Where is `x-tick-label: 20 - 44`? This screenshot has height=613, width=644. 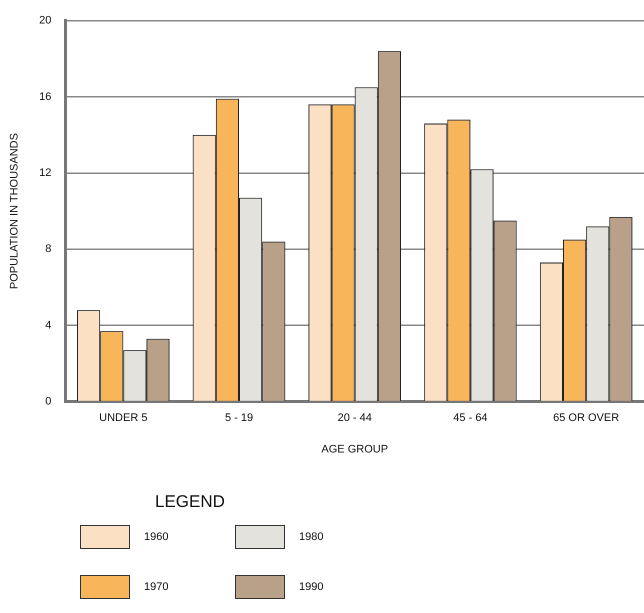
x-tick-label: 20 - 44 is located at coordinates (355, 418).